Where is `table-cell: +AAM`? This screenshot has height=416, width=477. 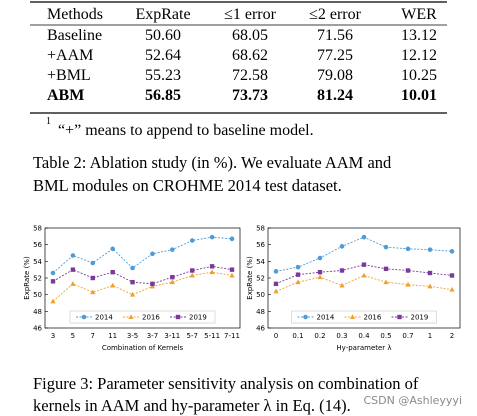
table-cell: +AAM is located at coordinates (70, 55).